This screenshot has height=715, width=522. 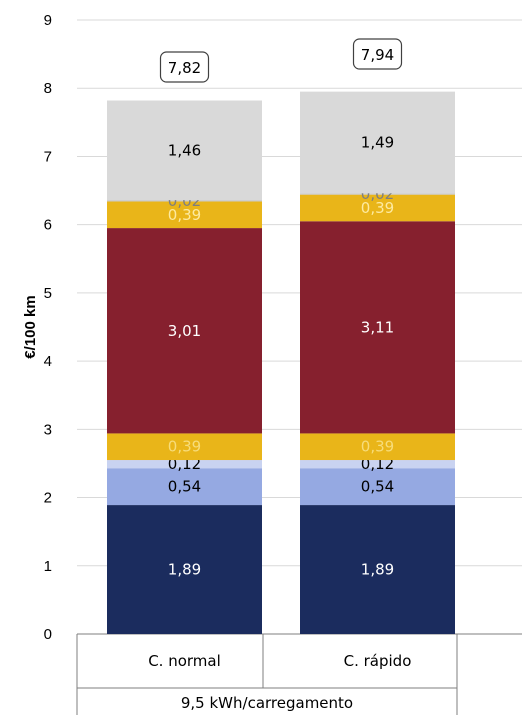 I want to click on y-tick-label: 3, so click(x=48, y=429).